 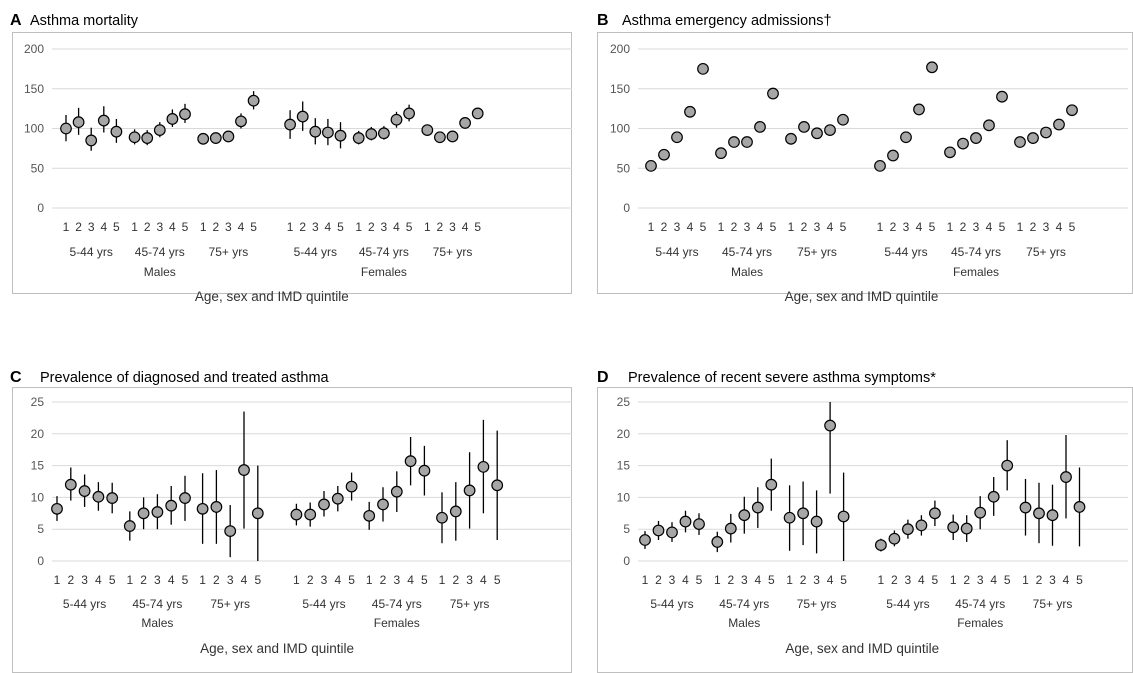 What do you see at coordinates (34, 89) in the screenshot?
I see `y-tick-label: 150` at bounding box center [34, 89].